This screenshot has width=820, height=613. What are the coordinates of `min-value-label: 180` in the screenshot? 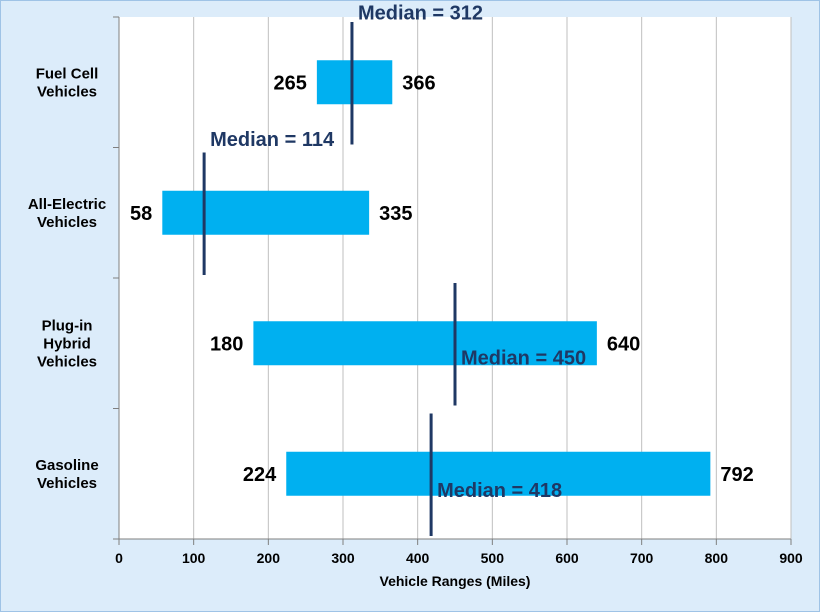 It's located at (226, 344).